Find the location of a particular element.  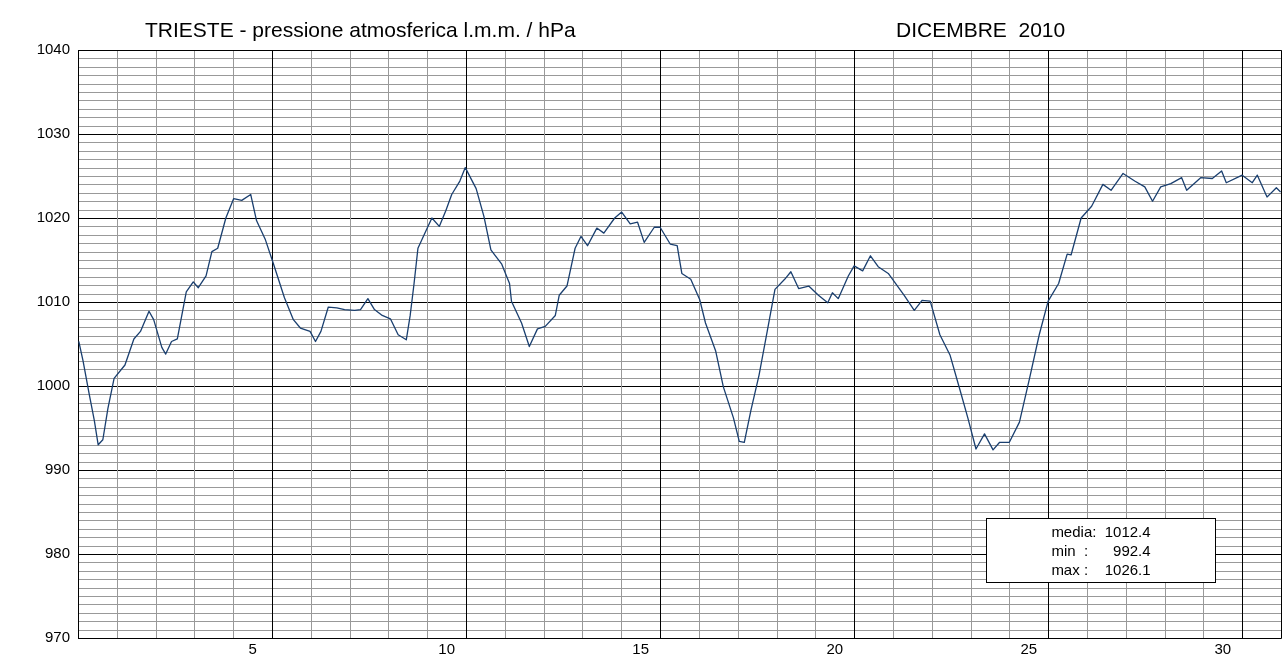

y-tick-label: 990 is located at coordinates (57, 469).